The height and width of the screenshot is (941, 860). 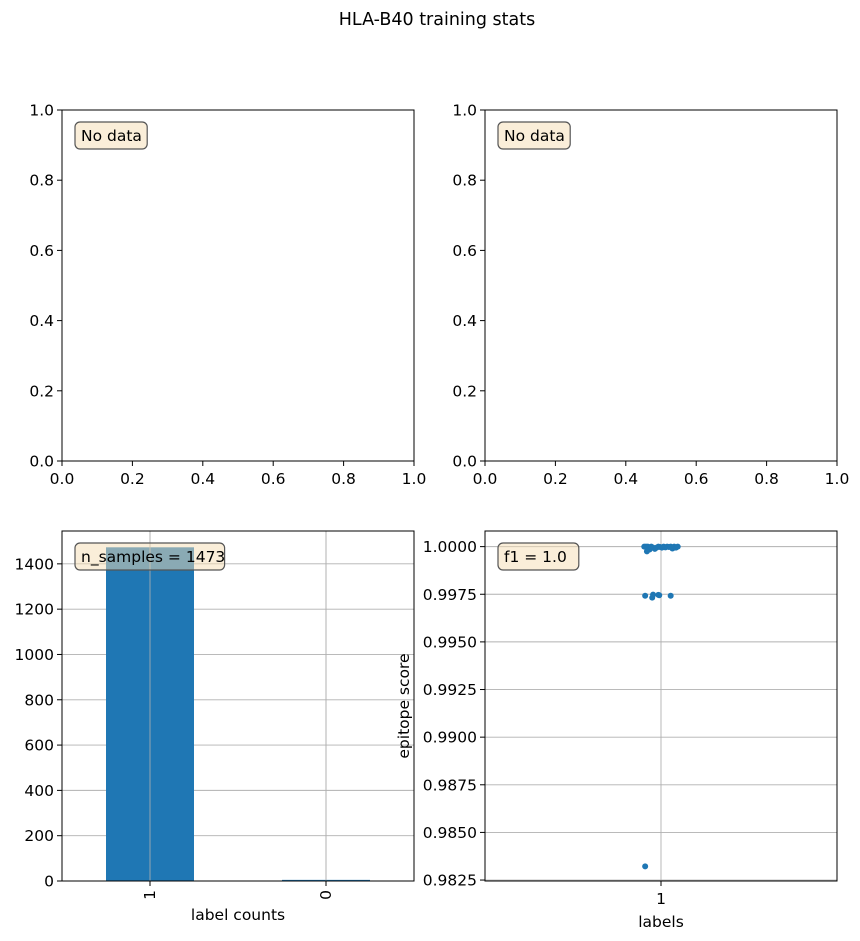 What do you see at coordinates (34, 564) in the screenshot?
I see `tick-label-y: 1400` at bounding box center [34, 564].